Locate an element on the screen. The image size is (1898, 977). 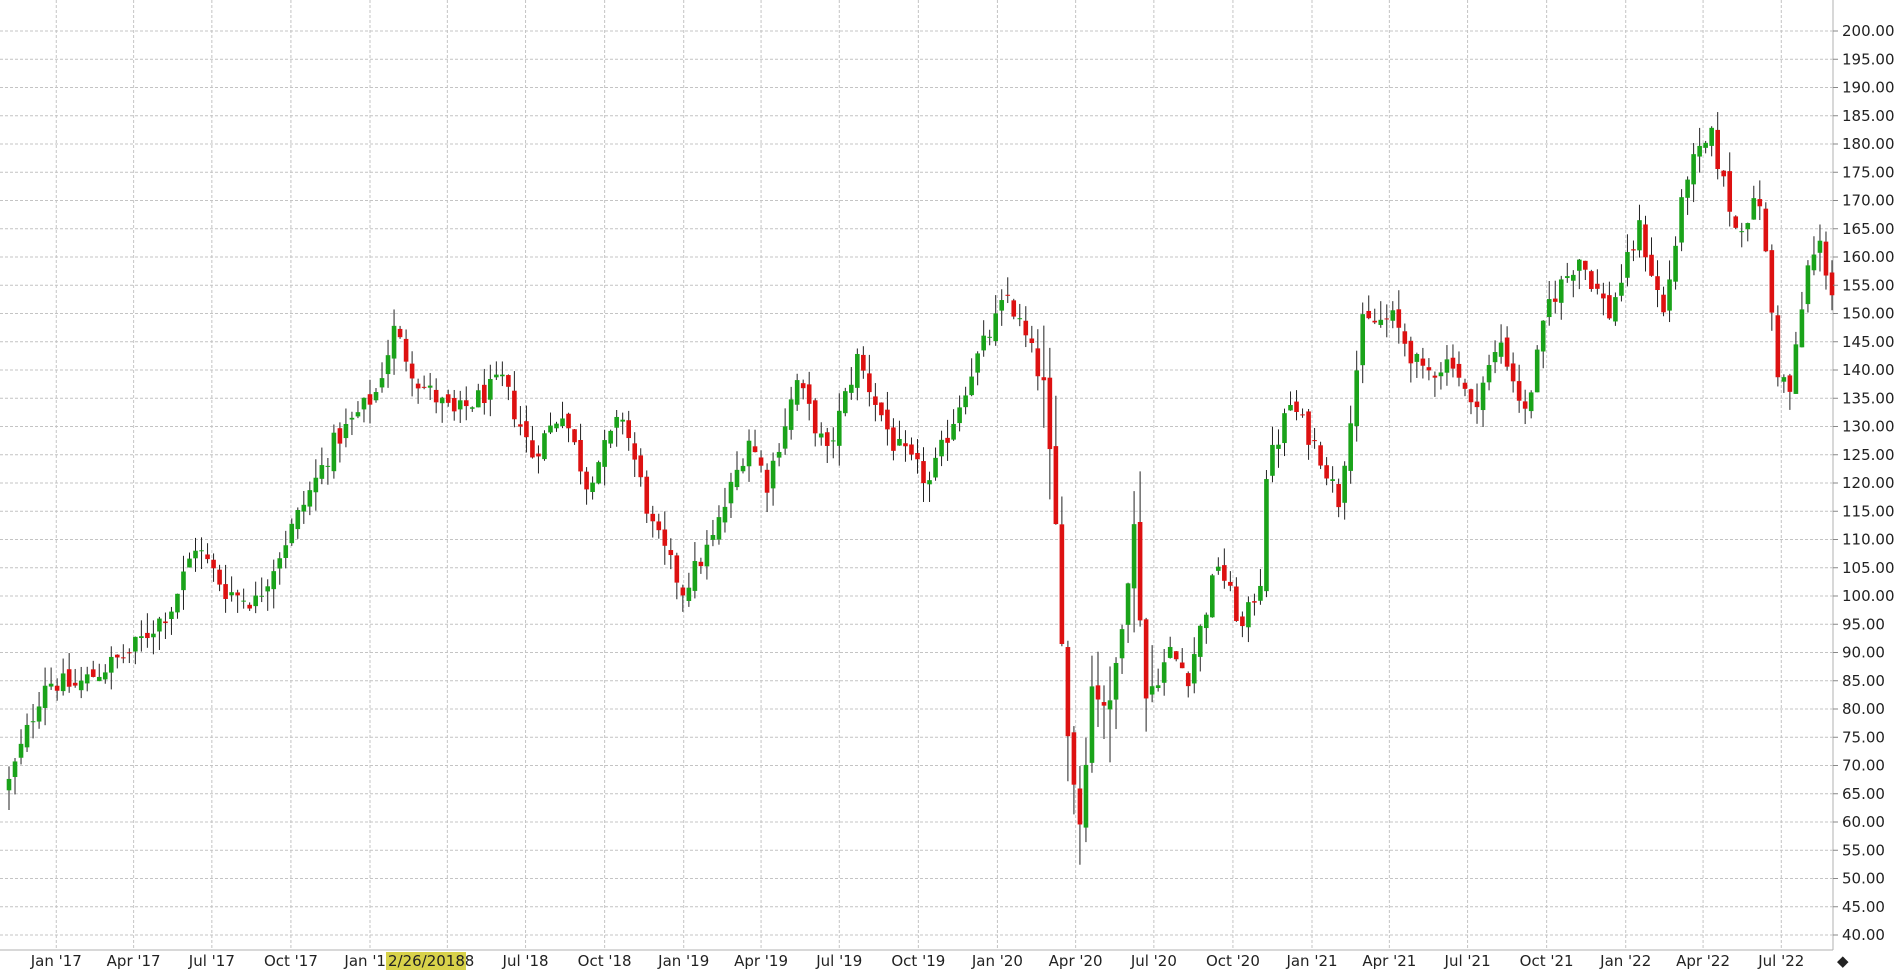
x-tick-label: Jul '22 is located at coordinates (1780, 961).